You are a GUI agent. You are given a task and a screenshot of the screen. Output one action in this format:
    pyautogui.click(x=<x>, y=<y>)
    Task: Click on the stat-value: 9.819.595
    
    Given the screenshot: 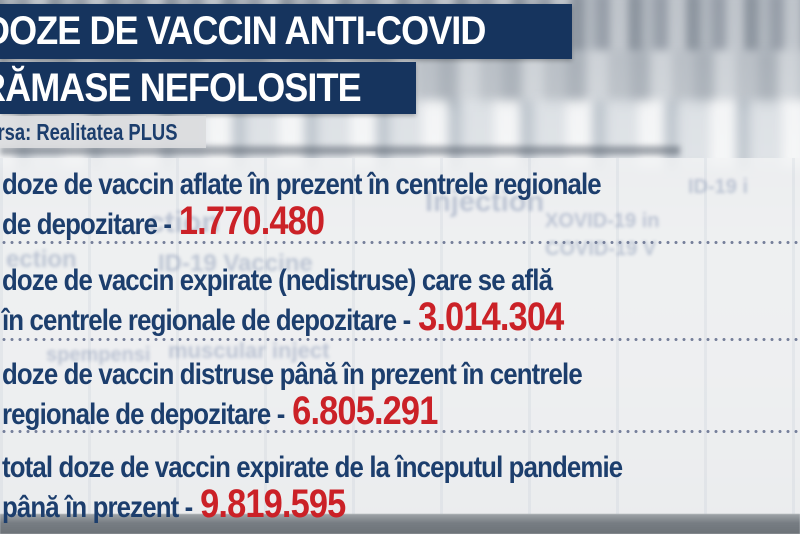 What is the action you would take?
    pyautogui.click(x=273, y=504)
    